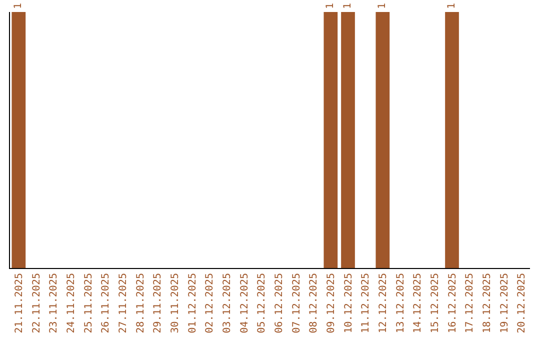 The width and height of the screenshot is (540, 340). What do you see at coordinates (19, 303) in the screenshot?
I see `x-tick-label: 21.11.2025` at bounding box center [19, 303].